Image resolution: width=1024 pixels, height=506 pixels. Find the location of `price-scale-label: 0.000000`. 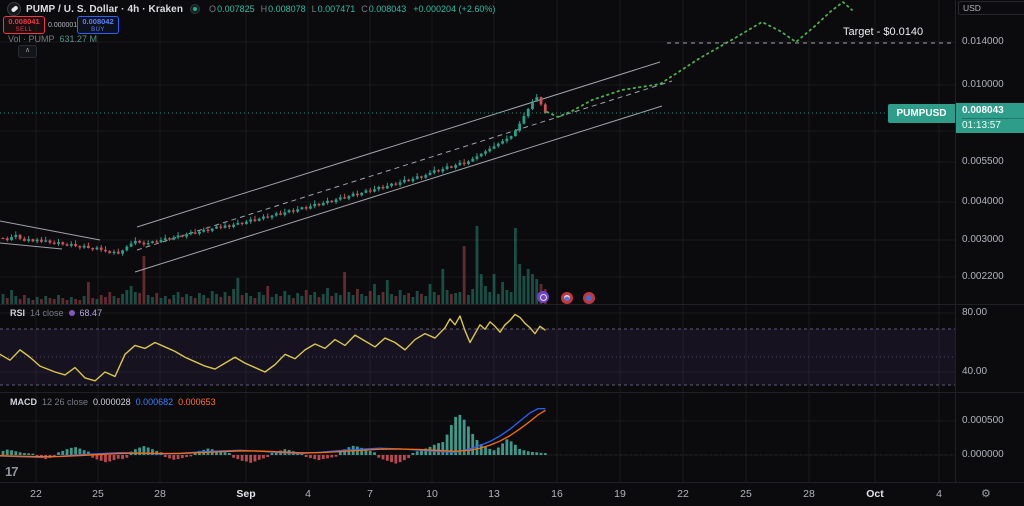

price-scale-label: 0.000000 is located at coordinates (983, 454).